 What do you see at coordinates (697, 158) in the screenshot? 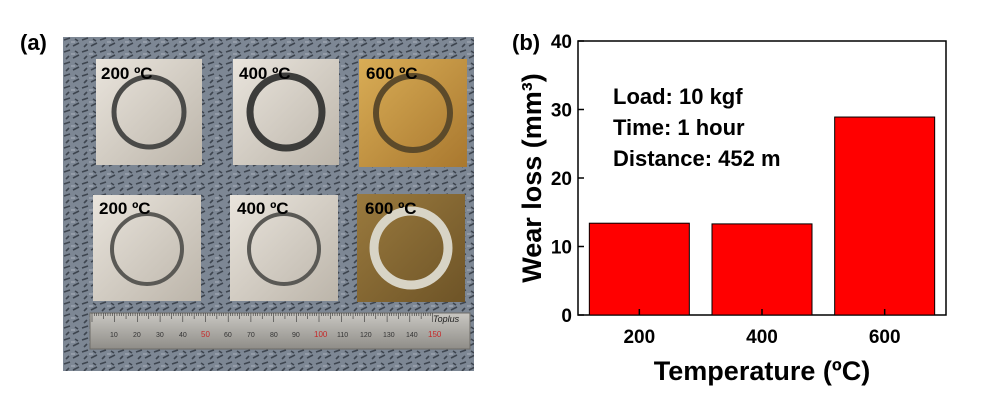
I see `annotation-distance: Distance: 452 m` at bounding box center [697, 158].